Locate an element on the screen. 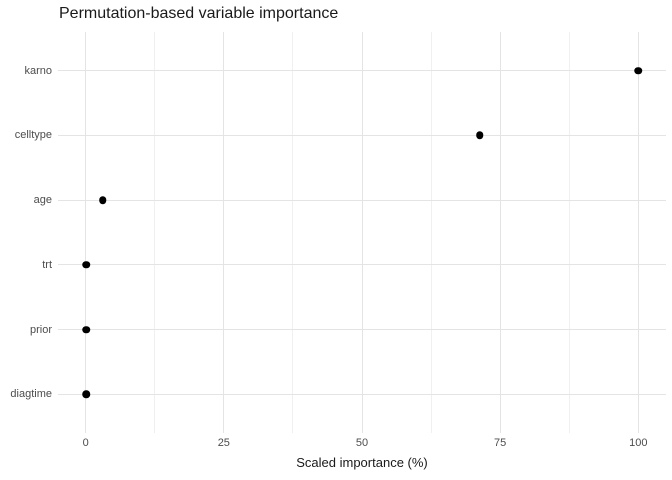 The height and width of the screenshot is (480, 672). y-axis-label: trt is located at coordinates (47, 264).